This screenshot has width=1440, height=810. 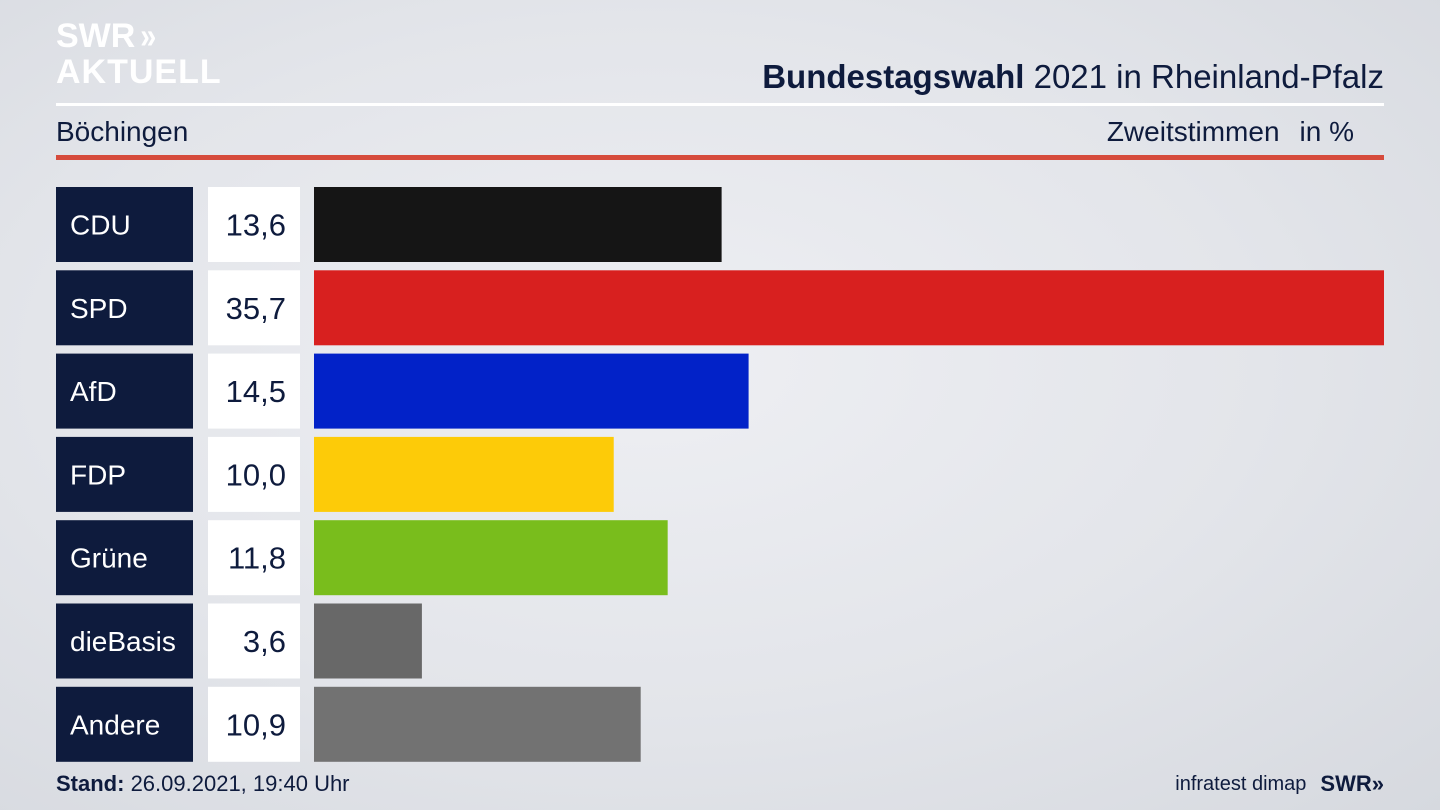 I want to click on unit-text: in %, so click(x=1326, y=131).